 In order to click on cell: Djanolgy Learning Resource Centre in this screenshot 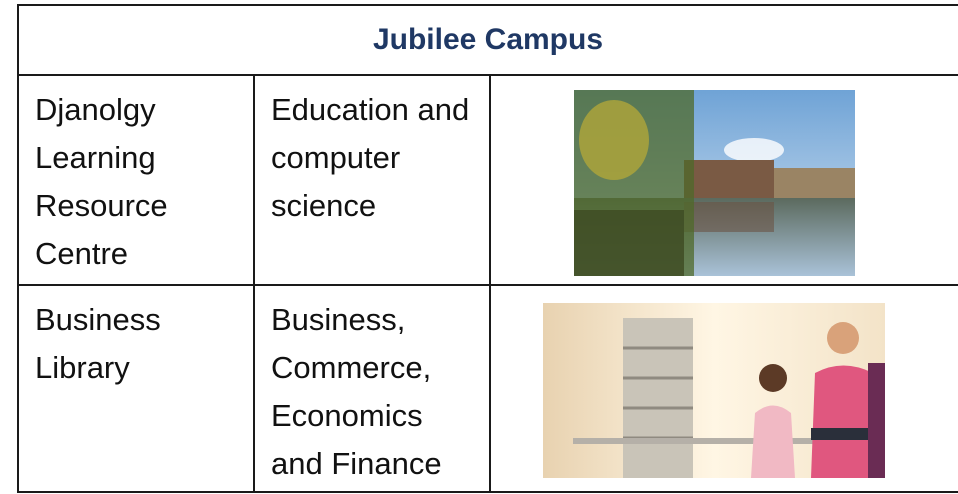, I will do `click(101, 181)`.